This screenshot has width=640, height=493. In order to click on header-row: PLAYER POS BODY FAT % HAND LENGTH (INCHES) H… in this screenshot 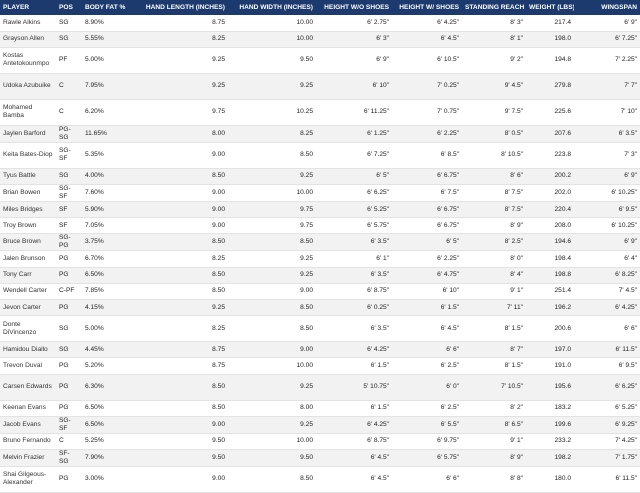, I will do `click(320, 7)`.